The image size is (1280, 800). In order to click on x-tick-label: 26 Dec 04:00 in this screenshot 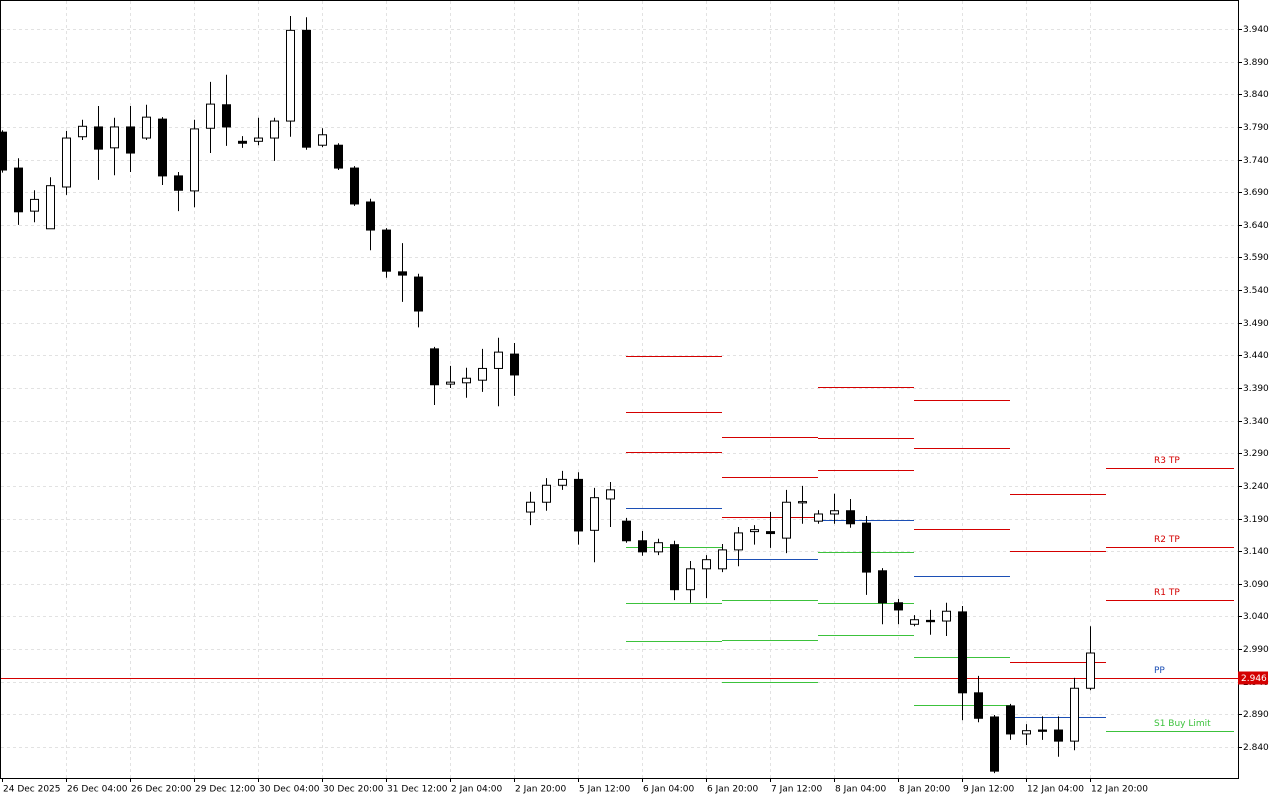, I will do `click(97, 790)`.